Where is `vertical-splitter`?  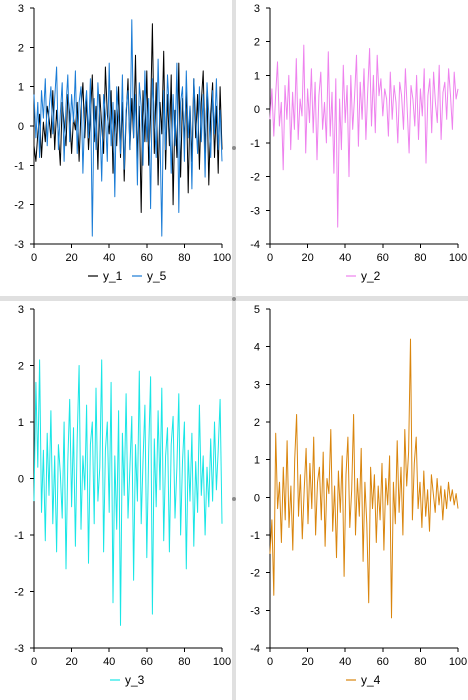
vertical-splitter is located at coordinates (234, 350).